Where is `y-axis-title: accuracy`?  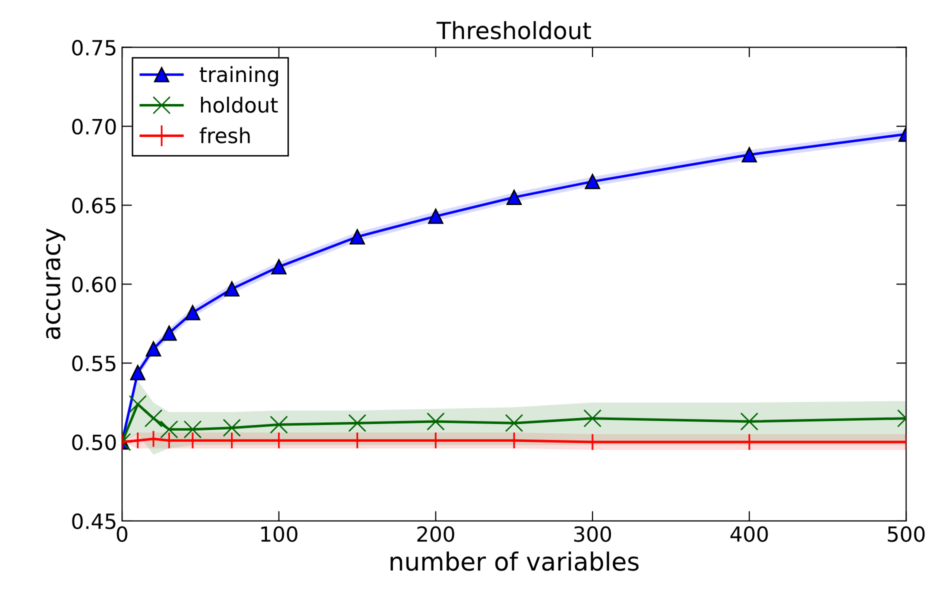 y-axis-title: accuracy is located at coordinates (56, 284).